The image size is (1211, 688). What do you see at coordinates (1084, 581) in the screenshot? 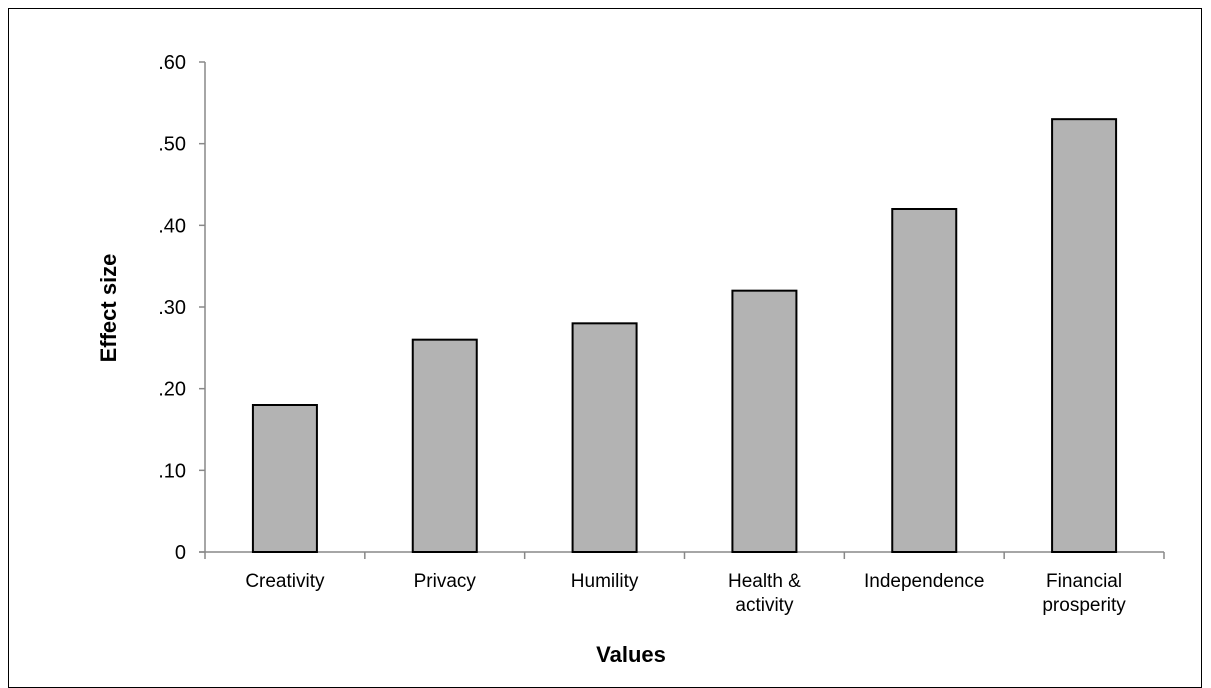
I see `x-category-label: Financial` at bounding box center [1084, 581].